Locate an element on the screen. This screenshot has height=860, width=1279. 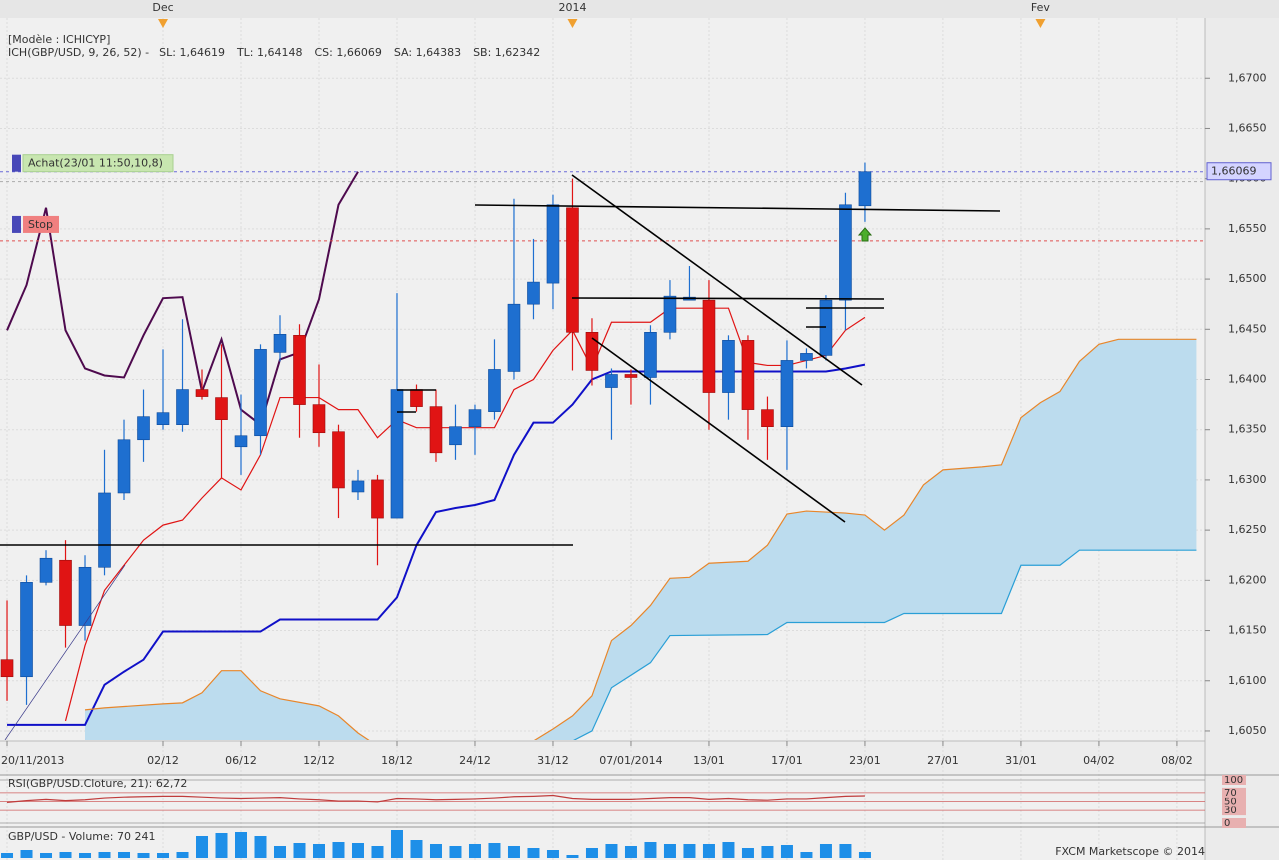
rsi-tick-label: 50 is located at coordinates (1230, 802).